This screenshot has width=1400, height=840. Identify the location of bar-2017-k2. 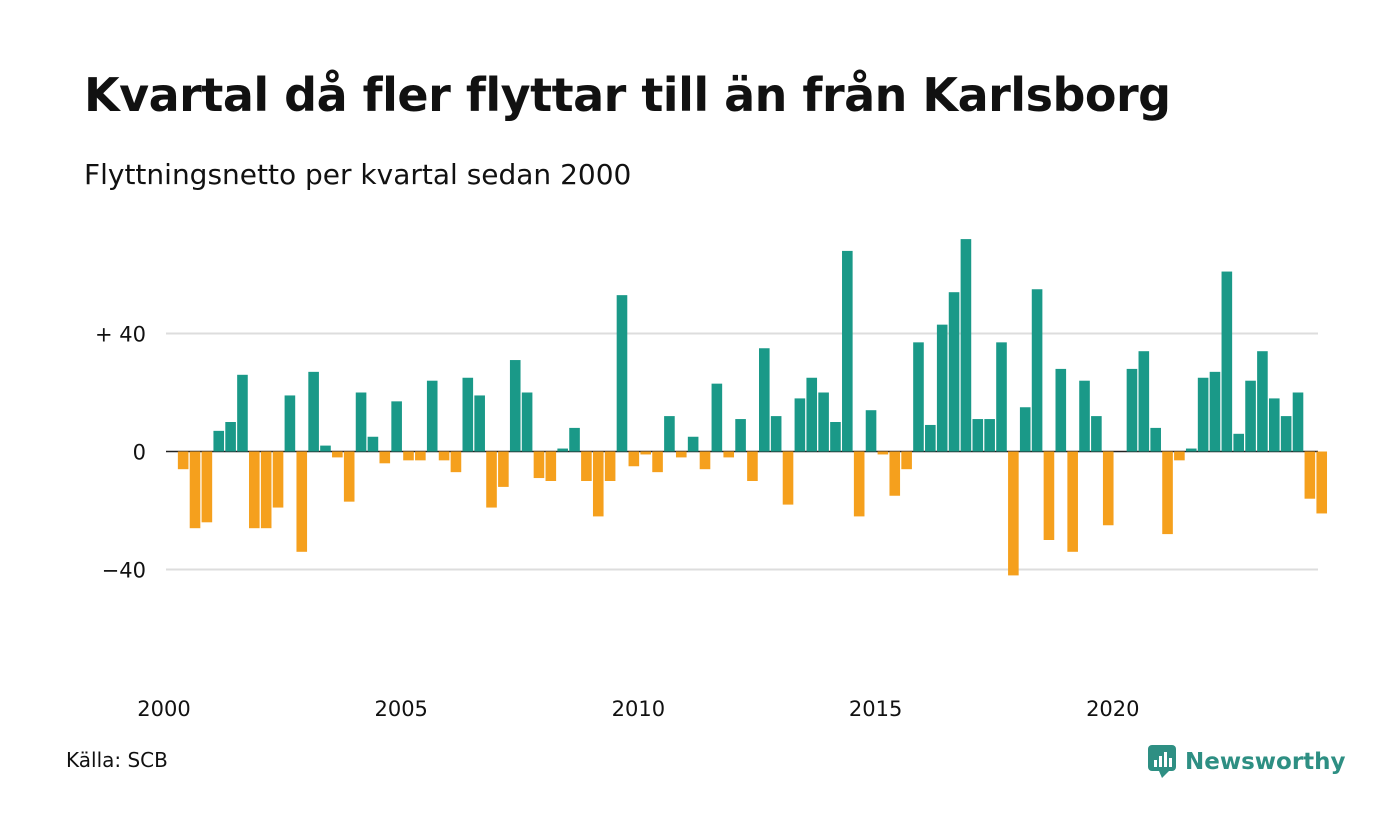
(989, 435).